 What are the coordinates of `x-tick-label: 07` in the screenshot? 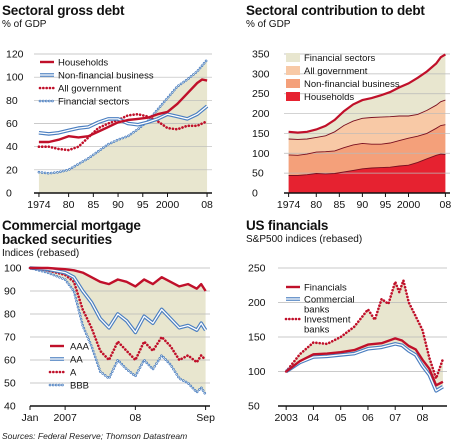 It's located at (395, 418).